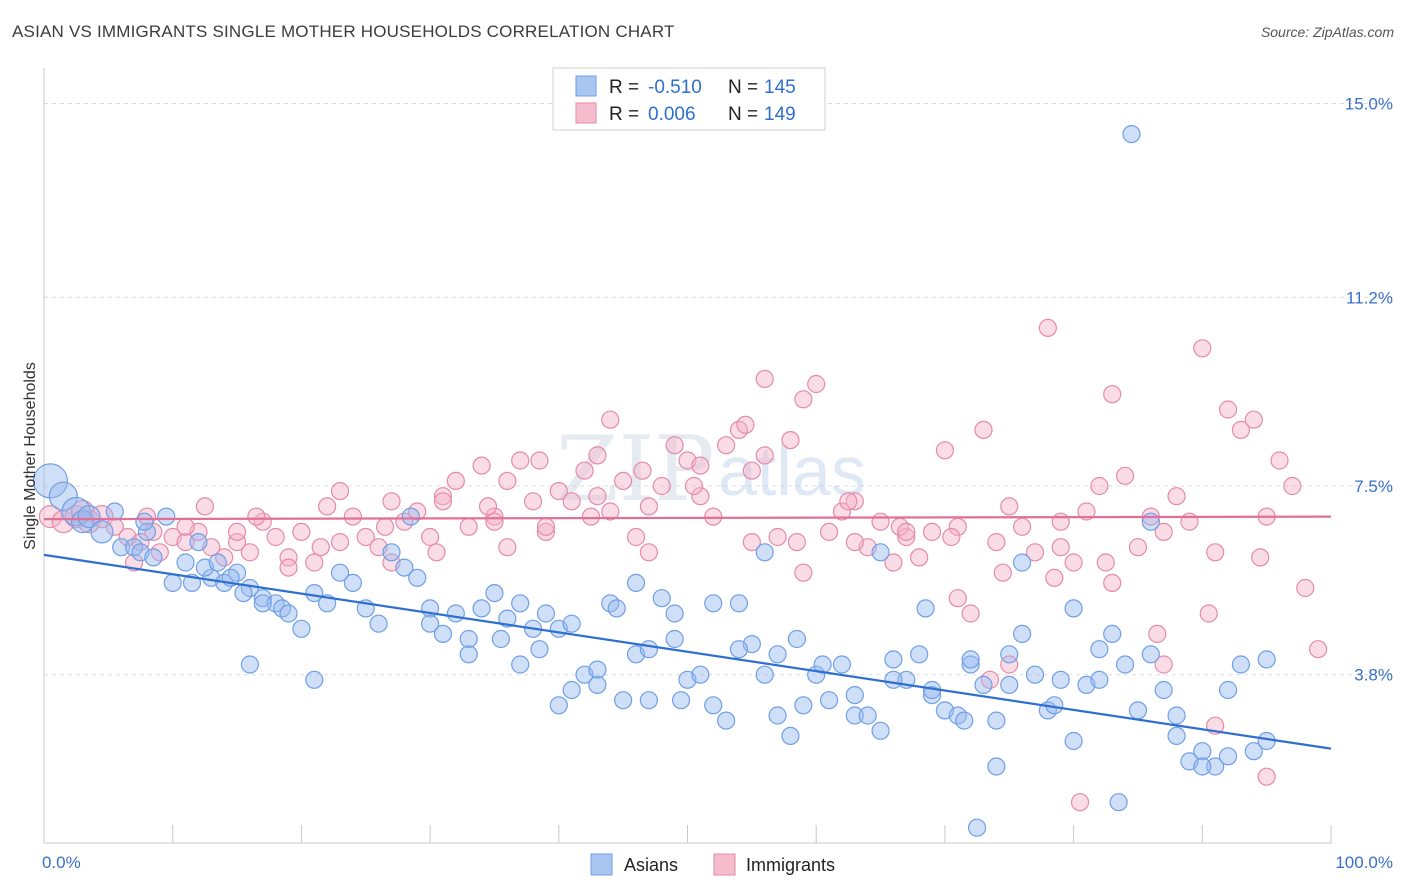 The width and height of the screenshot is (1406, 892). What do you see at coordinates (780, 87) in the screenshot?
I see `legend-asians-n-value: 145` at bounding box center [780, 87].